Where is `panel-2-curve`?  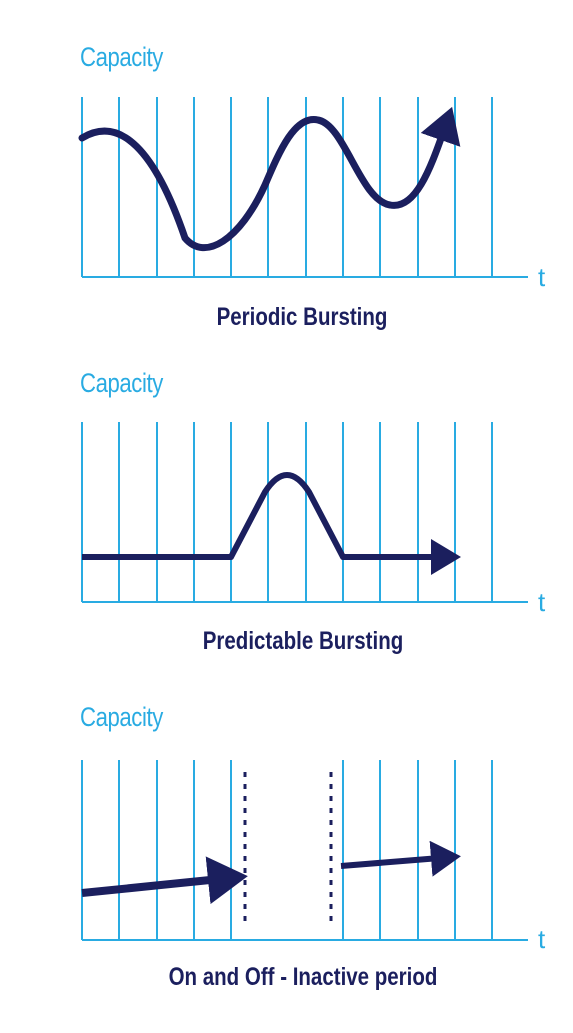
panel-2-curve is located at coordinates (271, 523).